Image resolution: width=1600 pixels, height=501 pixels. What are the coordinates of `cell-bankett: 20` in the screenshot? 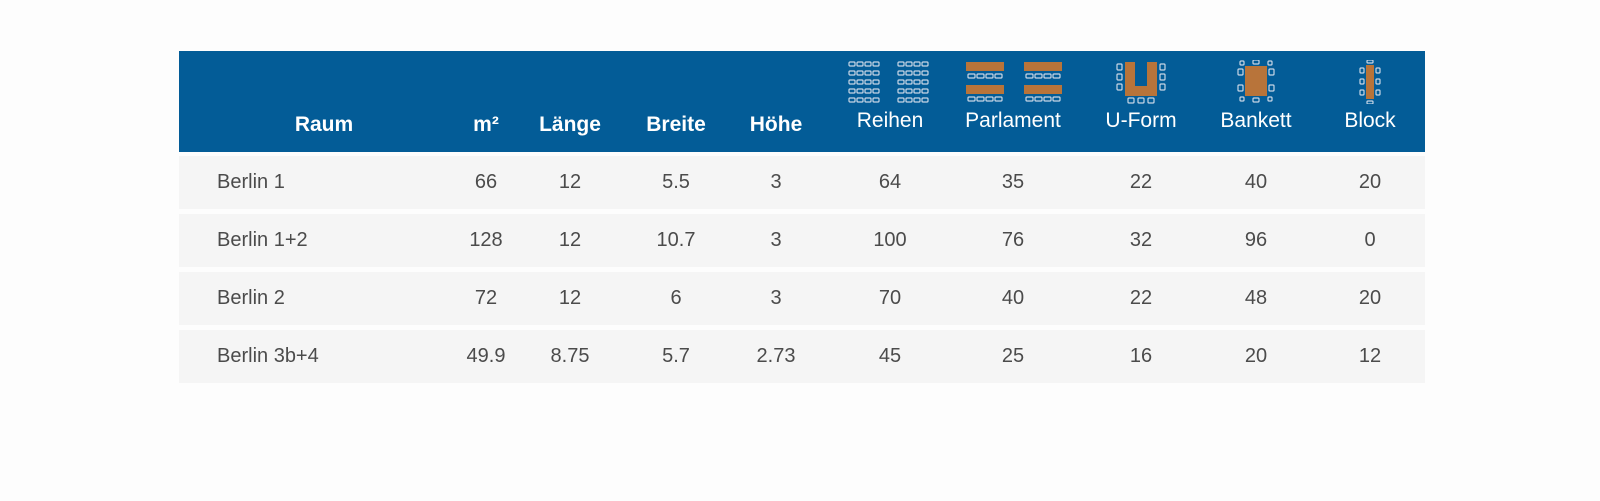 It's located at (1256, 356).